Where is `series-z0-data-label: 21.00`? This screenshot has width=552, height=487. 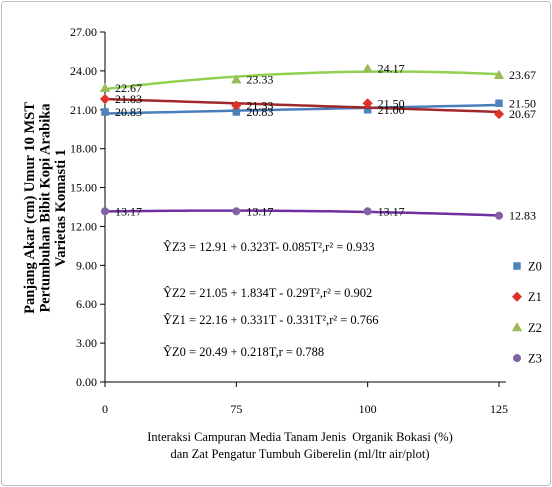
series-z0-data-label: 21.00 is located at coordinates (391, 110).